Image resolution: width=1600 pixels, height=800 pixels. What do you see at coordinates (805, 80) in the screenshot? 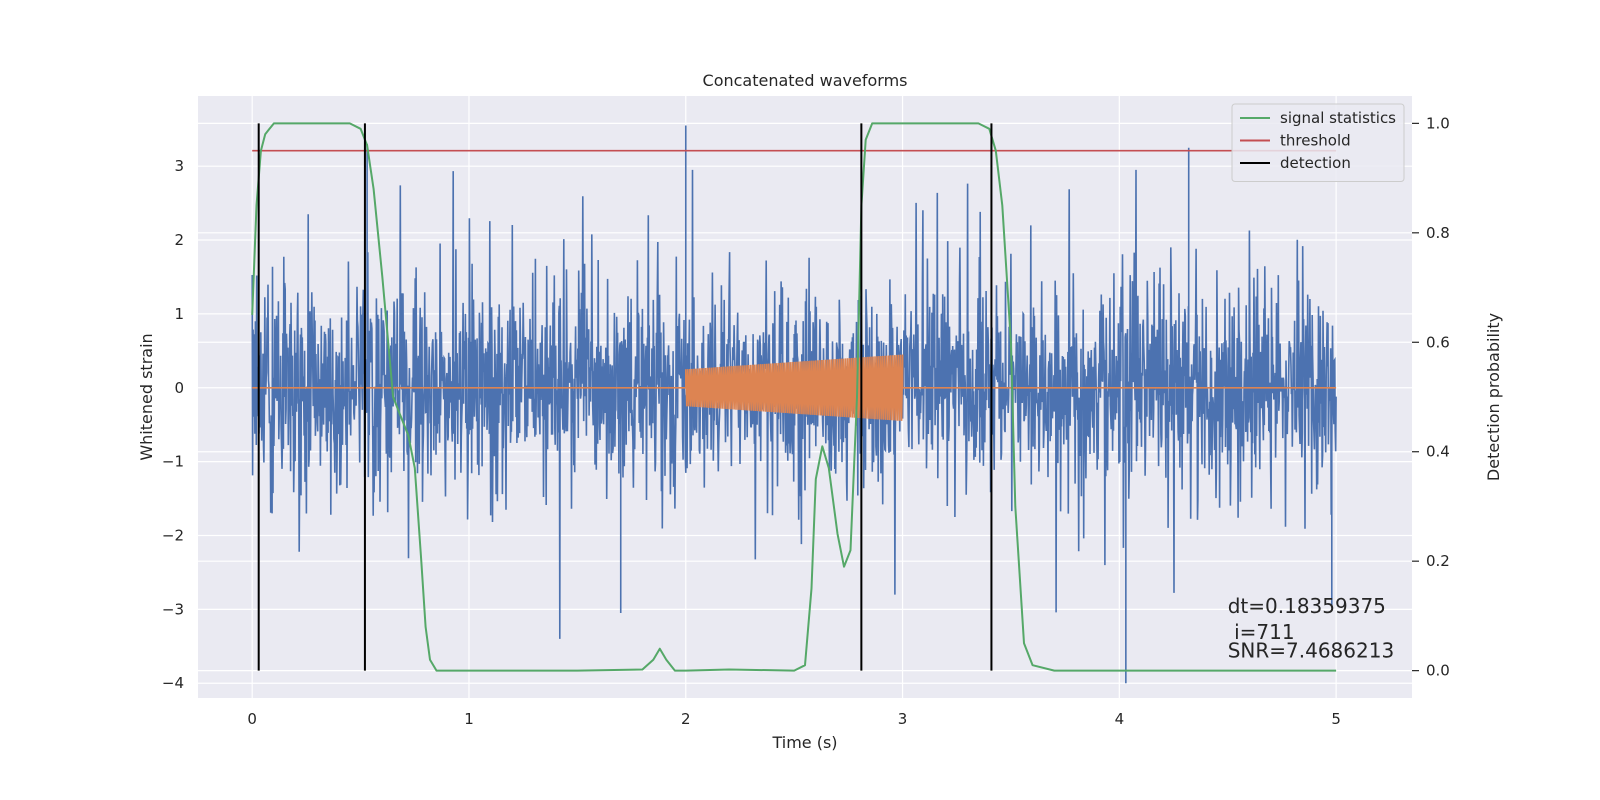
I see `chart-title: Concatenated waveforms` at bounding box center [805, 80].